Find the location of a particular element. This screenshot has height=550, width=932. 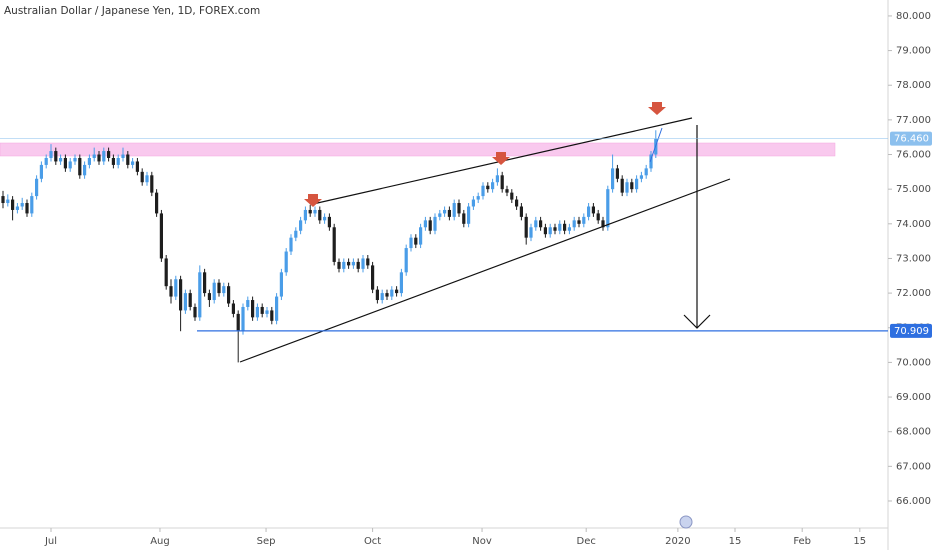

x-tick-label: Sep is located at coordinates (266, 541).